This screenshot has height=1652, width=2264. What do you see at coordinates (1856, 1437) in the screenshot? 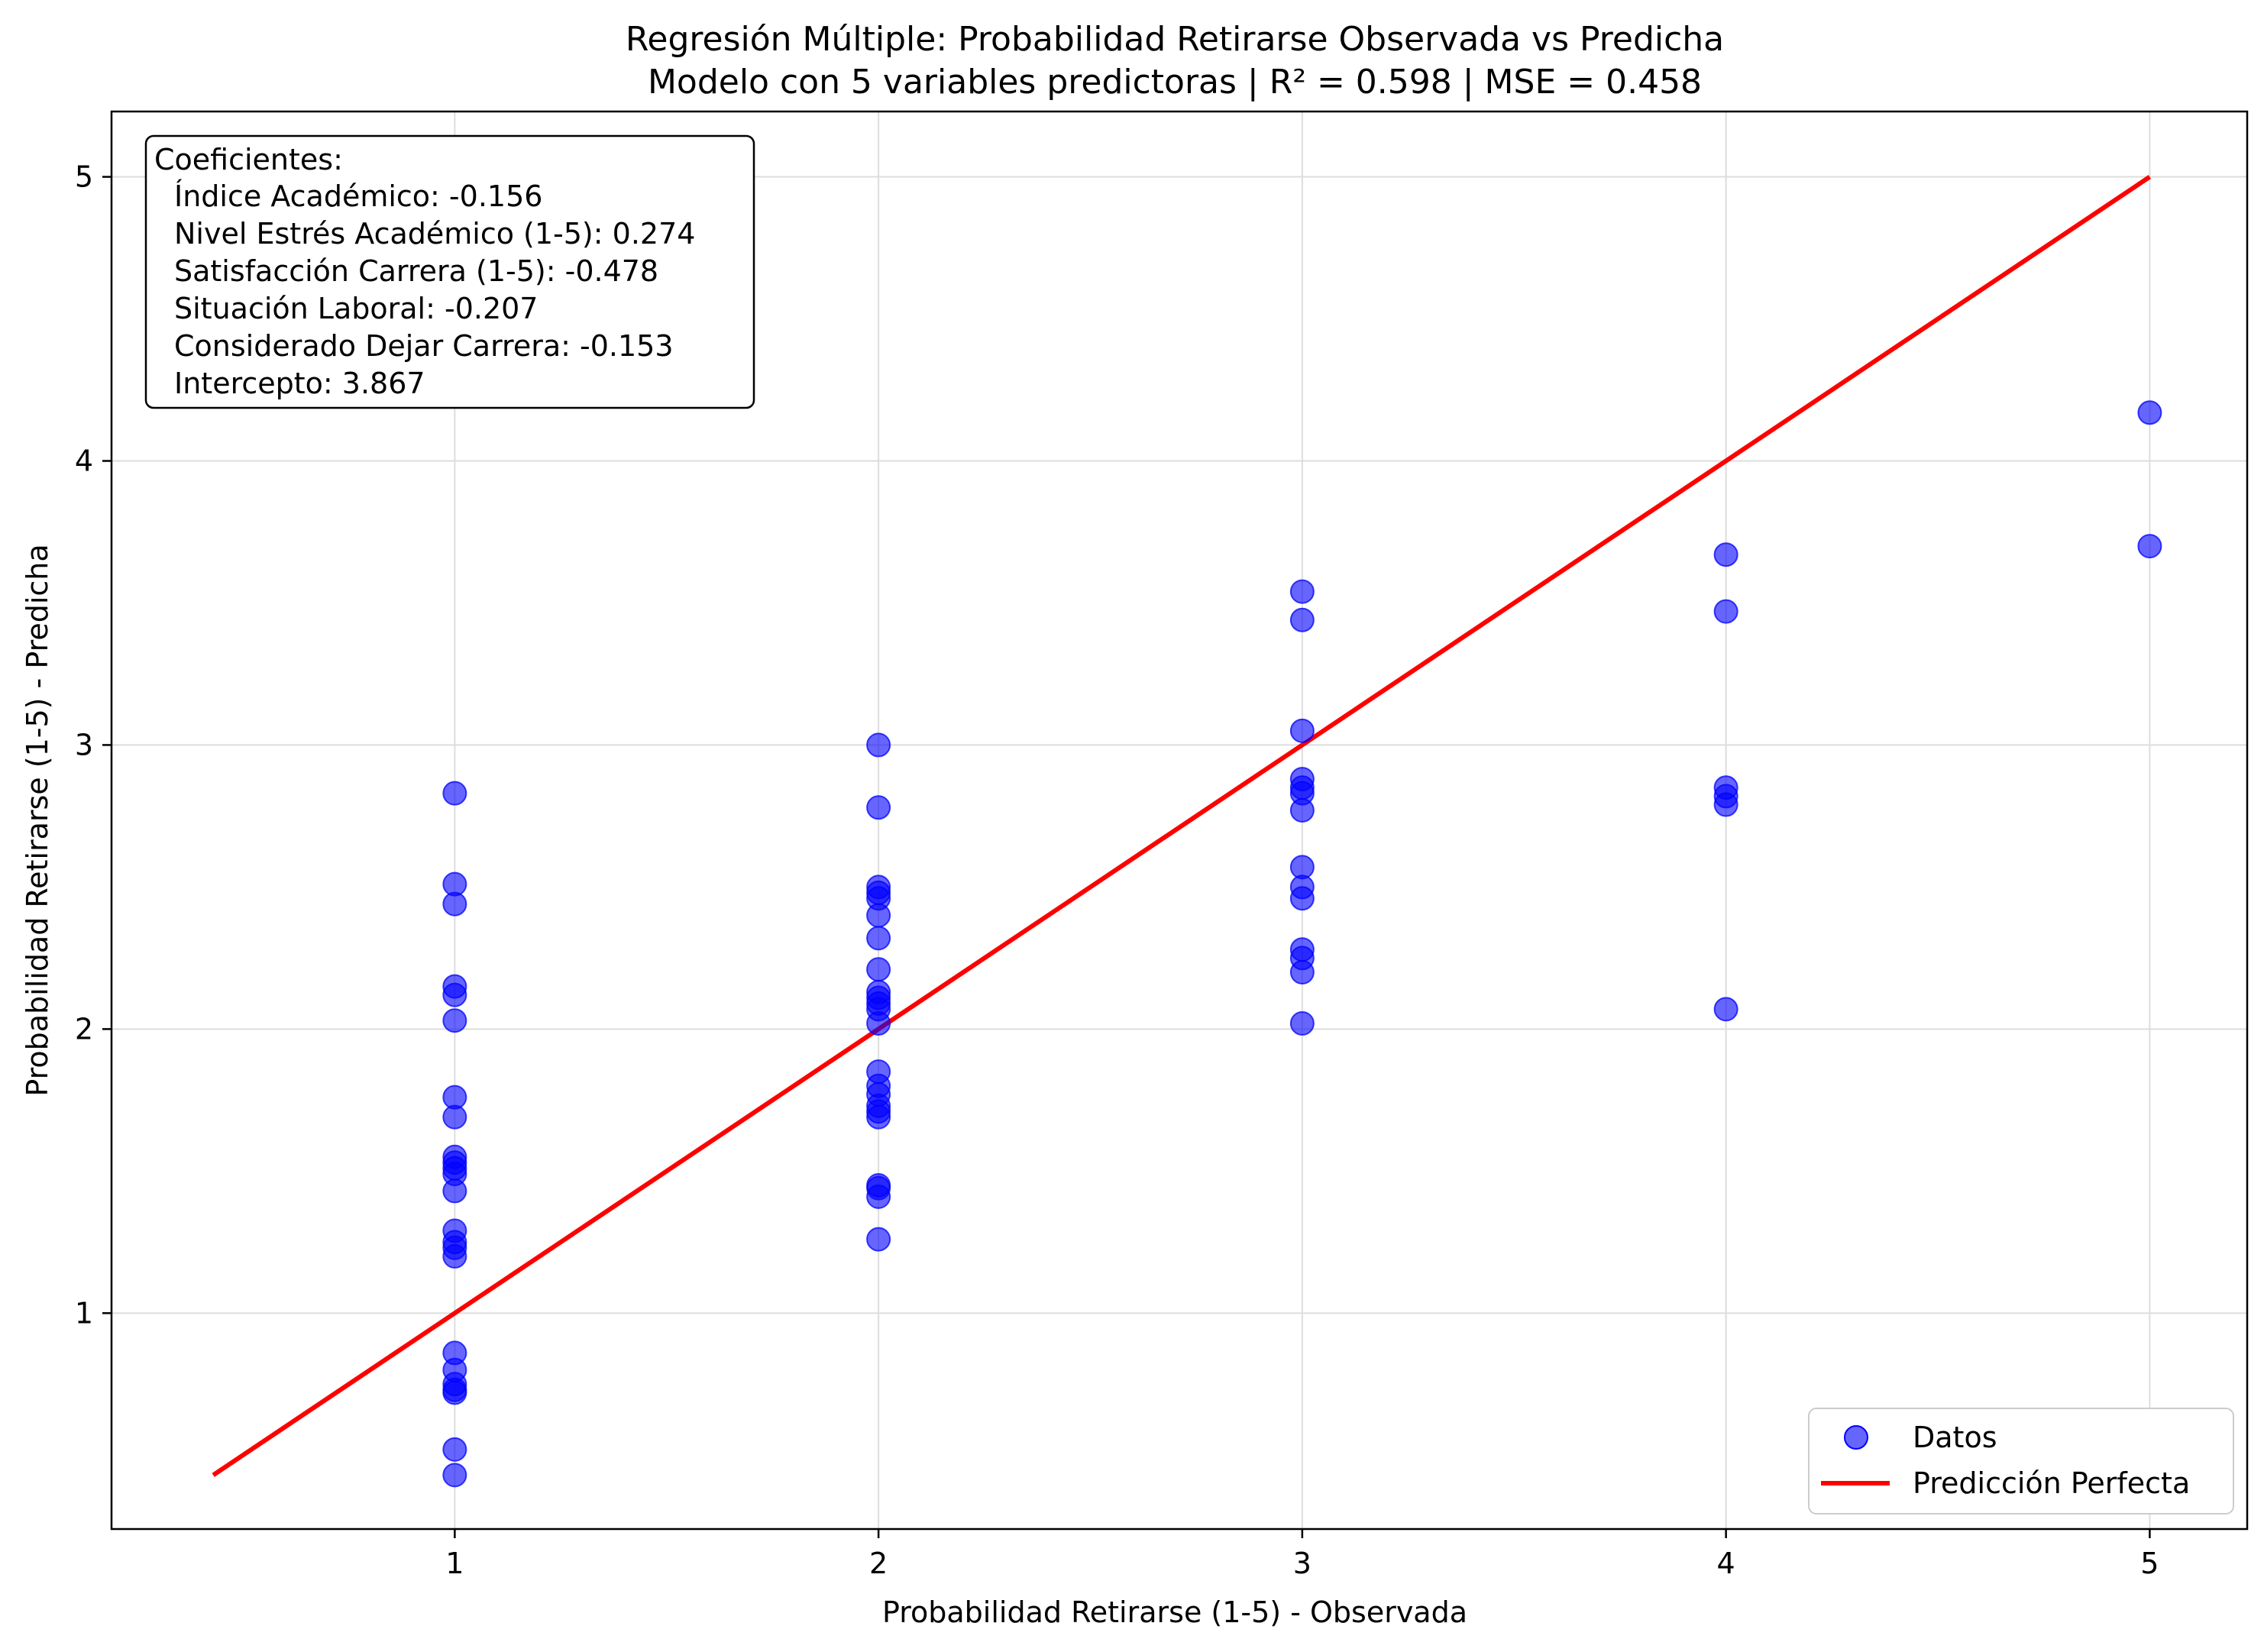
I see `legend-datos-marker` at bounding box center [1856, 1437].